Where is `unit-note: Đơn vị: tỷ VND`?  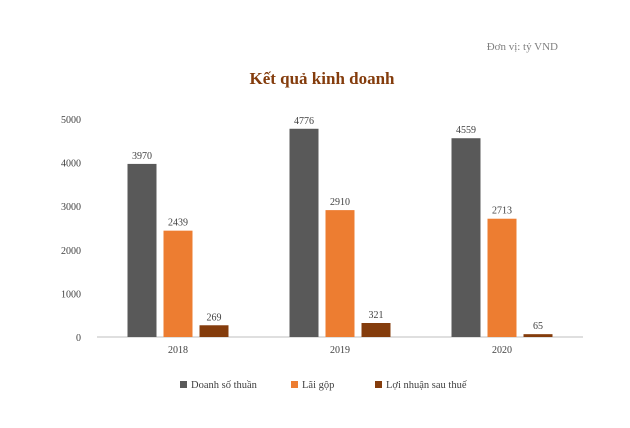 unit-note: Đơn vị: tỷ VND is located at coordinates (522, 47).